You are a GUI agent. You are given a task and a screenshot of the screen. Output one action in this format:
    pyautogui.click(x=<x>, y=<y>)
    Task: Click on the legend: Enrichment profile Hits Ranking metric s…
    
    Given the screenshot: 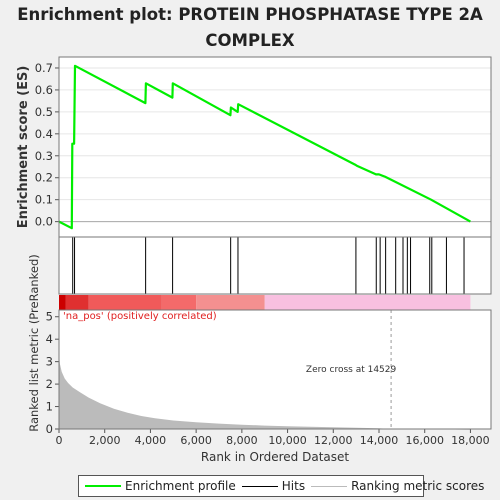 What is the action you would take?
    pyautogui.click(x=281, y=486)
    